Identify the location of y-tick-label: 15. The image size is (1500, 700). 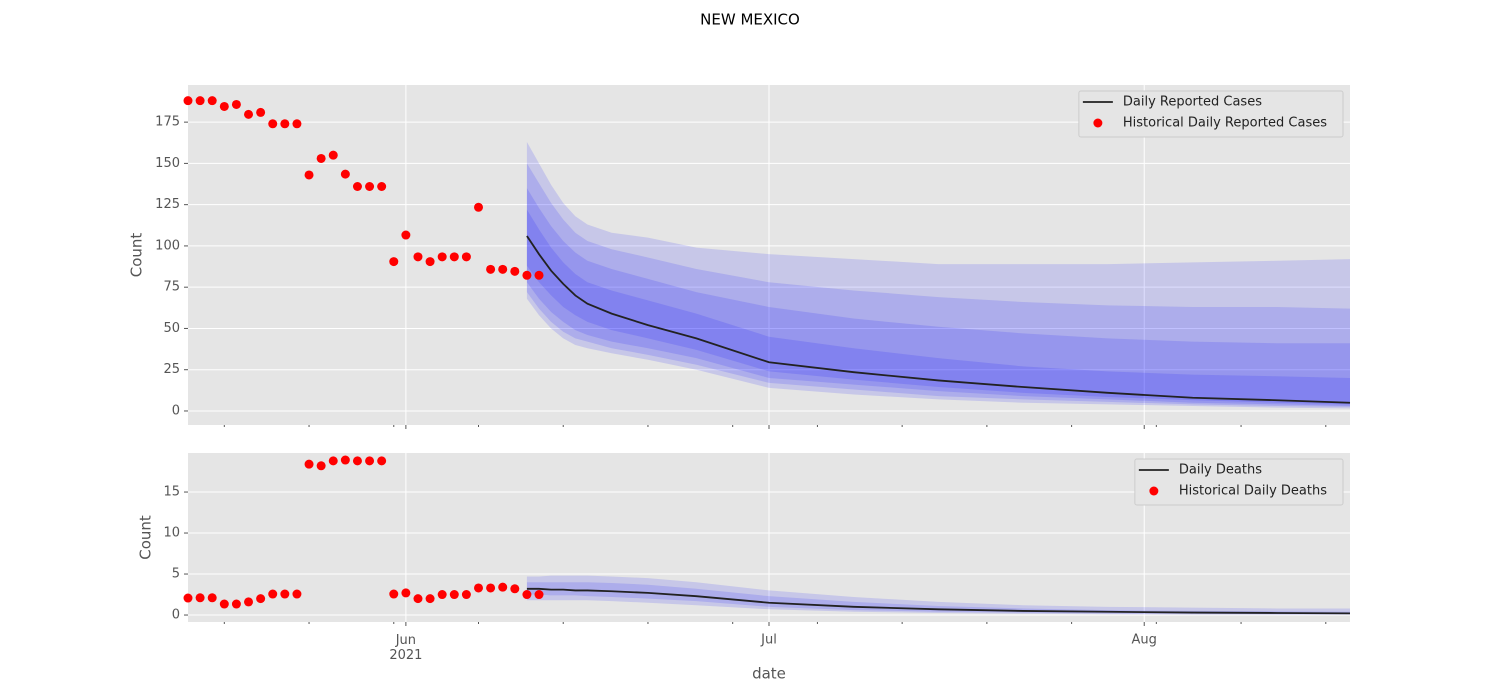
(171, 492).